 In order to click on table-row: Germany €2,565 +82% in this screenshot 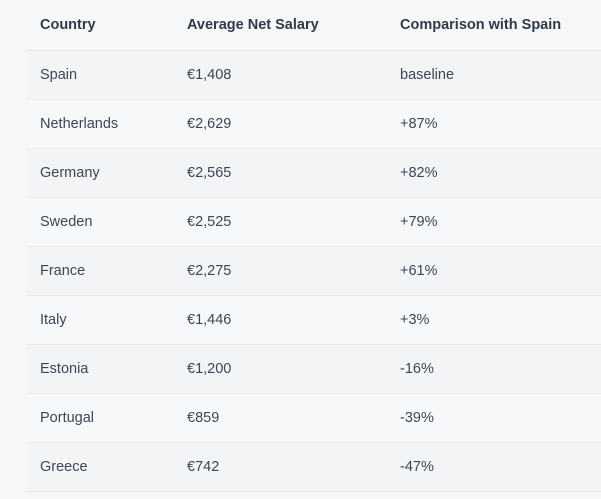, I will do `click(314, 173)`.